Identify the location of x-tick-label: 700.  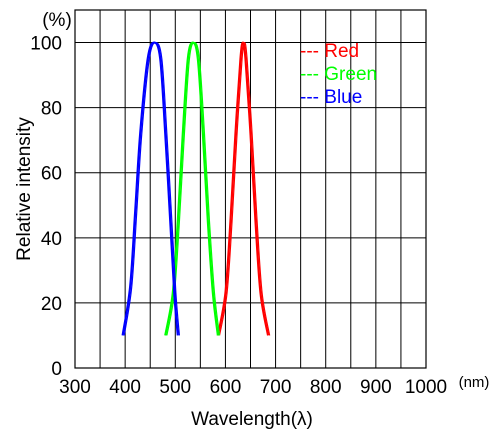
(276, 387).